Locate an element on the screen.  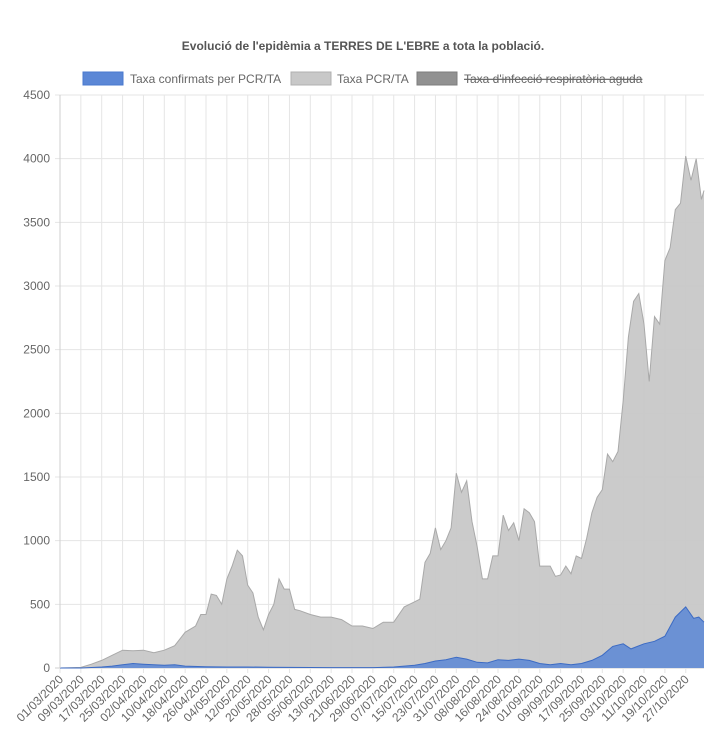
y-tick-label: 3500 is located at coordinates (36, 222).